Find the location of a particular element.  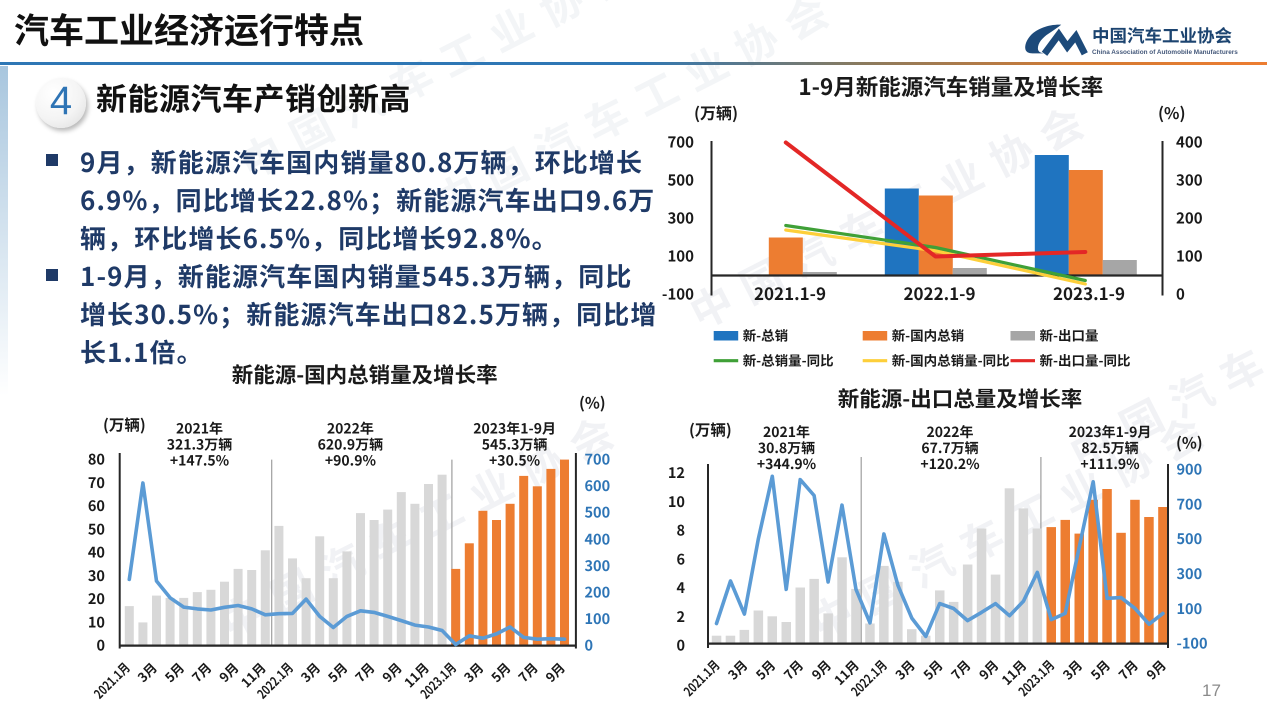

svg-text: +90.9% is located at coordinates (351, 461).